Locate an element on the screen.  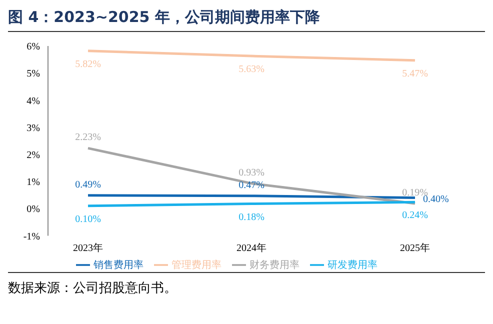
chart-title: 图 4：2023~2025 年，公司期间费用率下降 is located at coordinates (246, 20).